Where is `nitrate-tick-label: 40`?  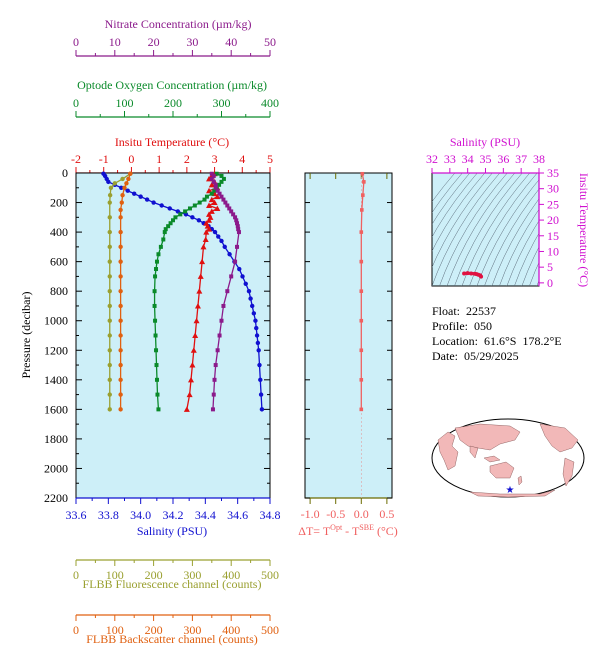 nitrate-tick-label: 40 is located at coordinates (231, 42).